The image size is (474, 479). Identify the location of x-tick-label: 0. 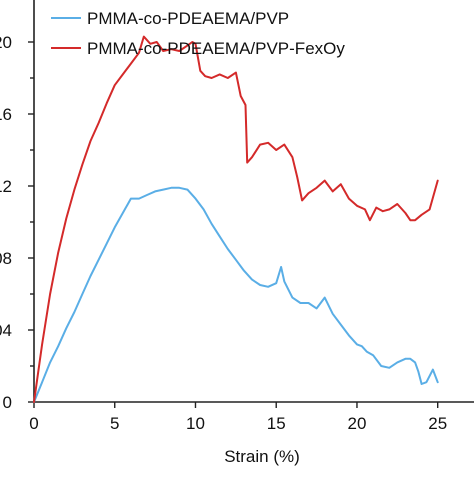
(33, 423).